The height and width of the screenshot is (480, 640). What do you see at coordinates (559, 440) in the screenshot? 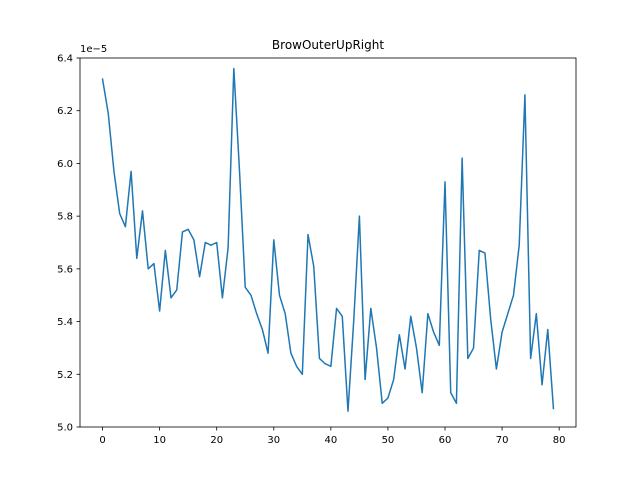
I see `x-tick-label: 80` at bounding box center [559, 440].